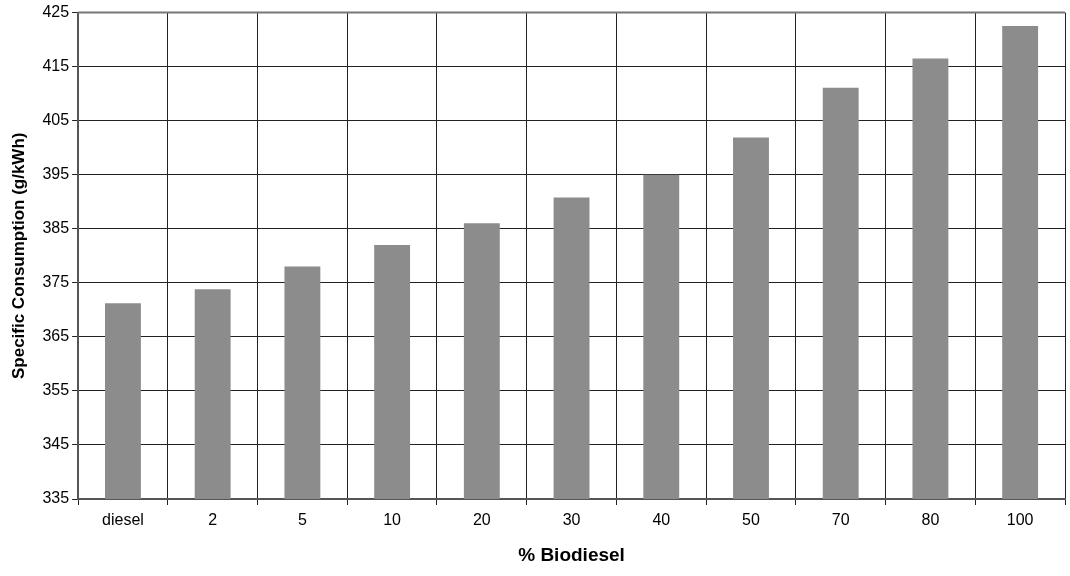  What do you see at coordinates (56, 390) in the screenshot?
I see `y-tick-label: 355` at bounding box center [56, 390].